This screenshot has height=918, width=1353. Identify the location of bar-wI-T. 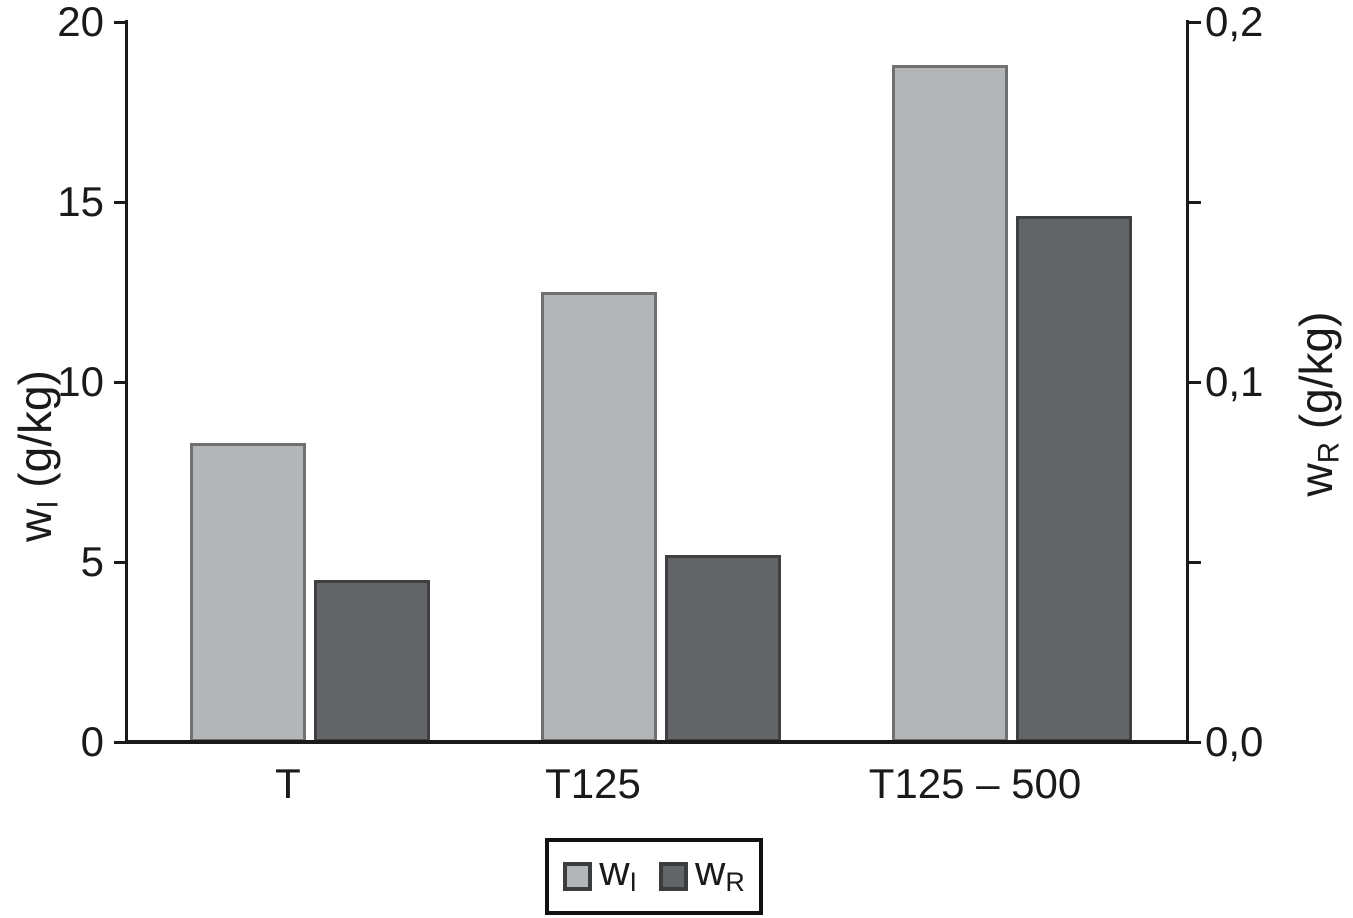
(248, 592).